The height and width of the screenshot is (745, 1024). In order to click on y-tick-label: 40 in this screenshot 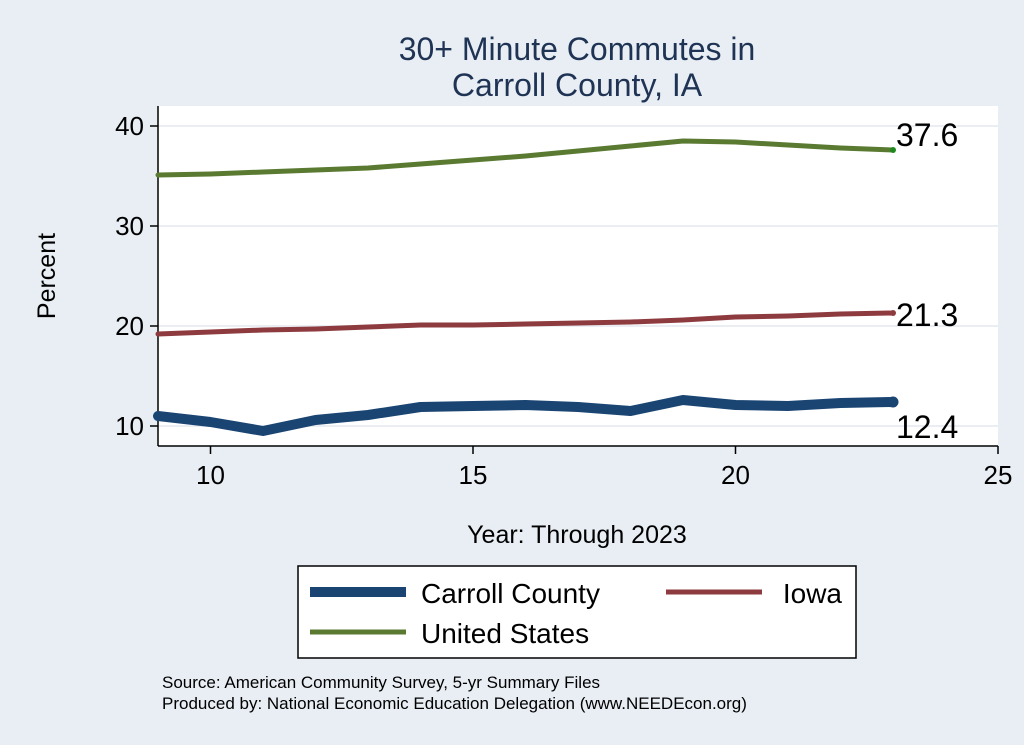, I will do `click(129, 126)`.